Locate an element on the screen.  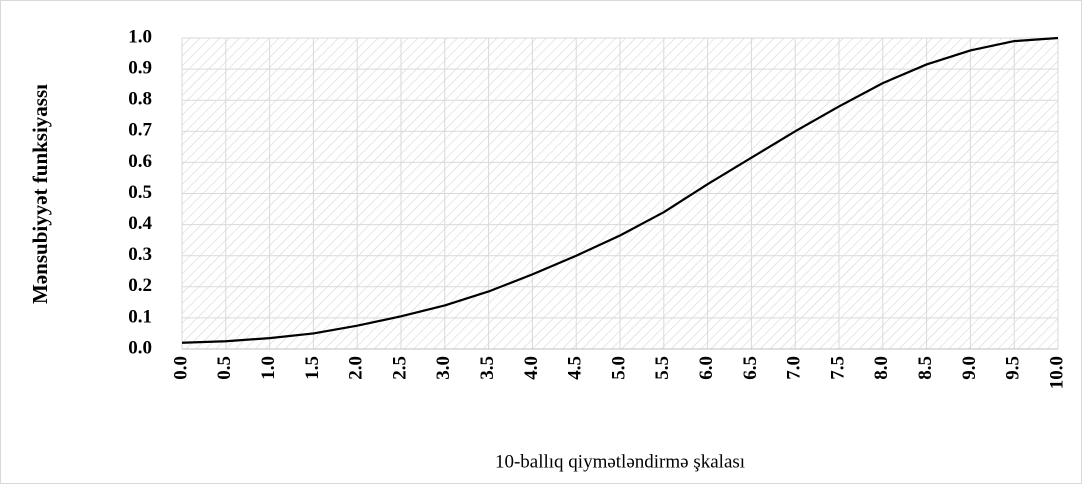
y-tick-label: 0.1 is located at coordinates (140, 316).